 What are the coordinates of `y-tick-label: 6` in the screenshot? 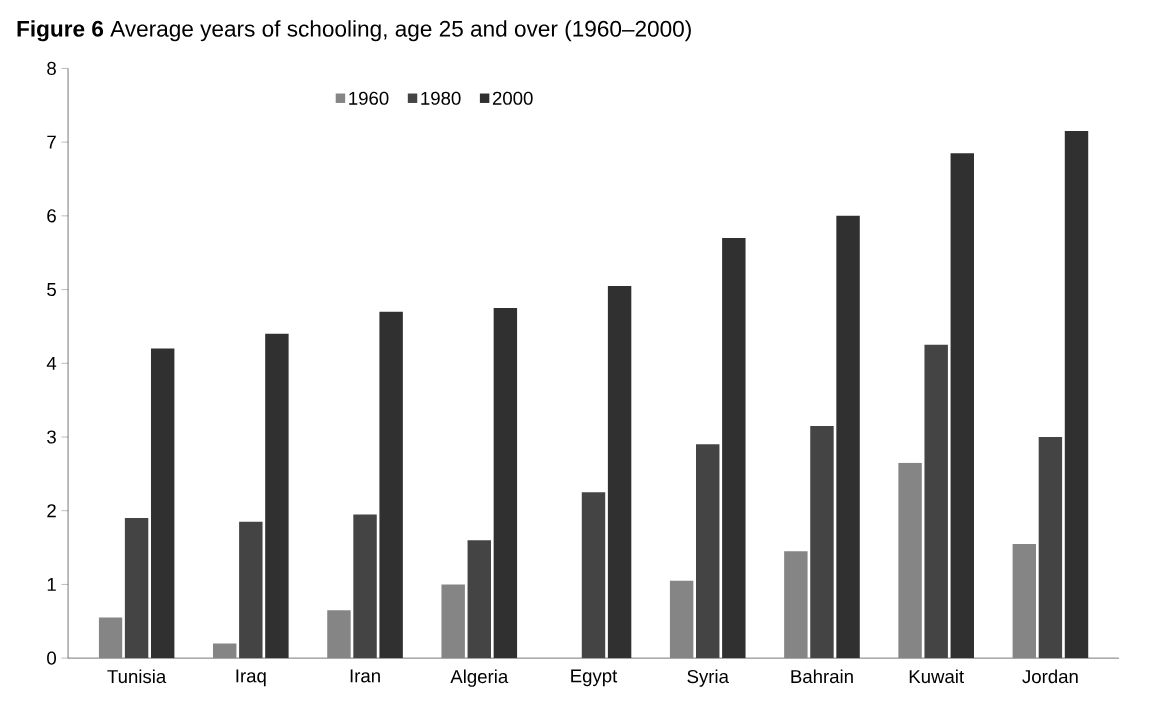 It's located at (51, 216).